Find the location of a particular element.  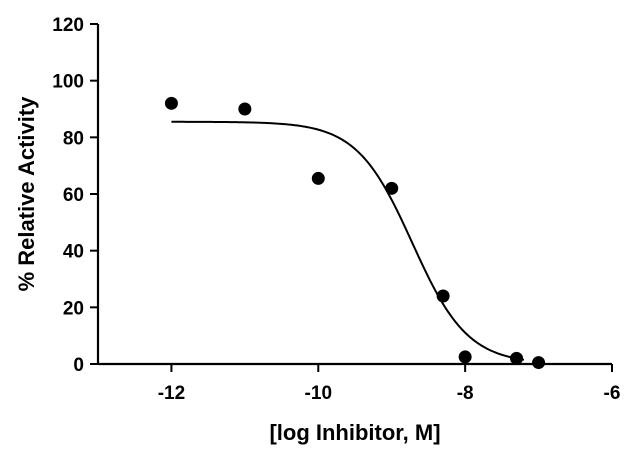

x-tick-label: -12 is located at coordinates (171, 393).